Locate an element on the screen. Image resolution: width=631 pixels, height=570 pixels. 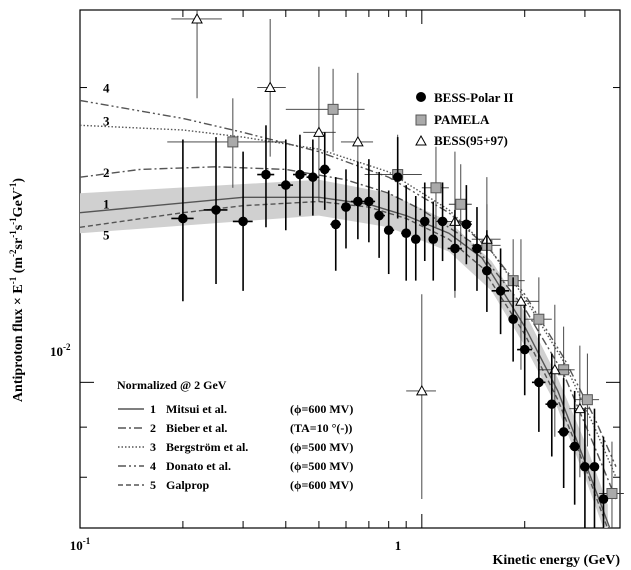
point-pamela is located at coordinates (435, 187).